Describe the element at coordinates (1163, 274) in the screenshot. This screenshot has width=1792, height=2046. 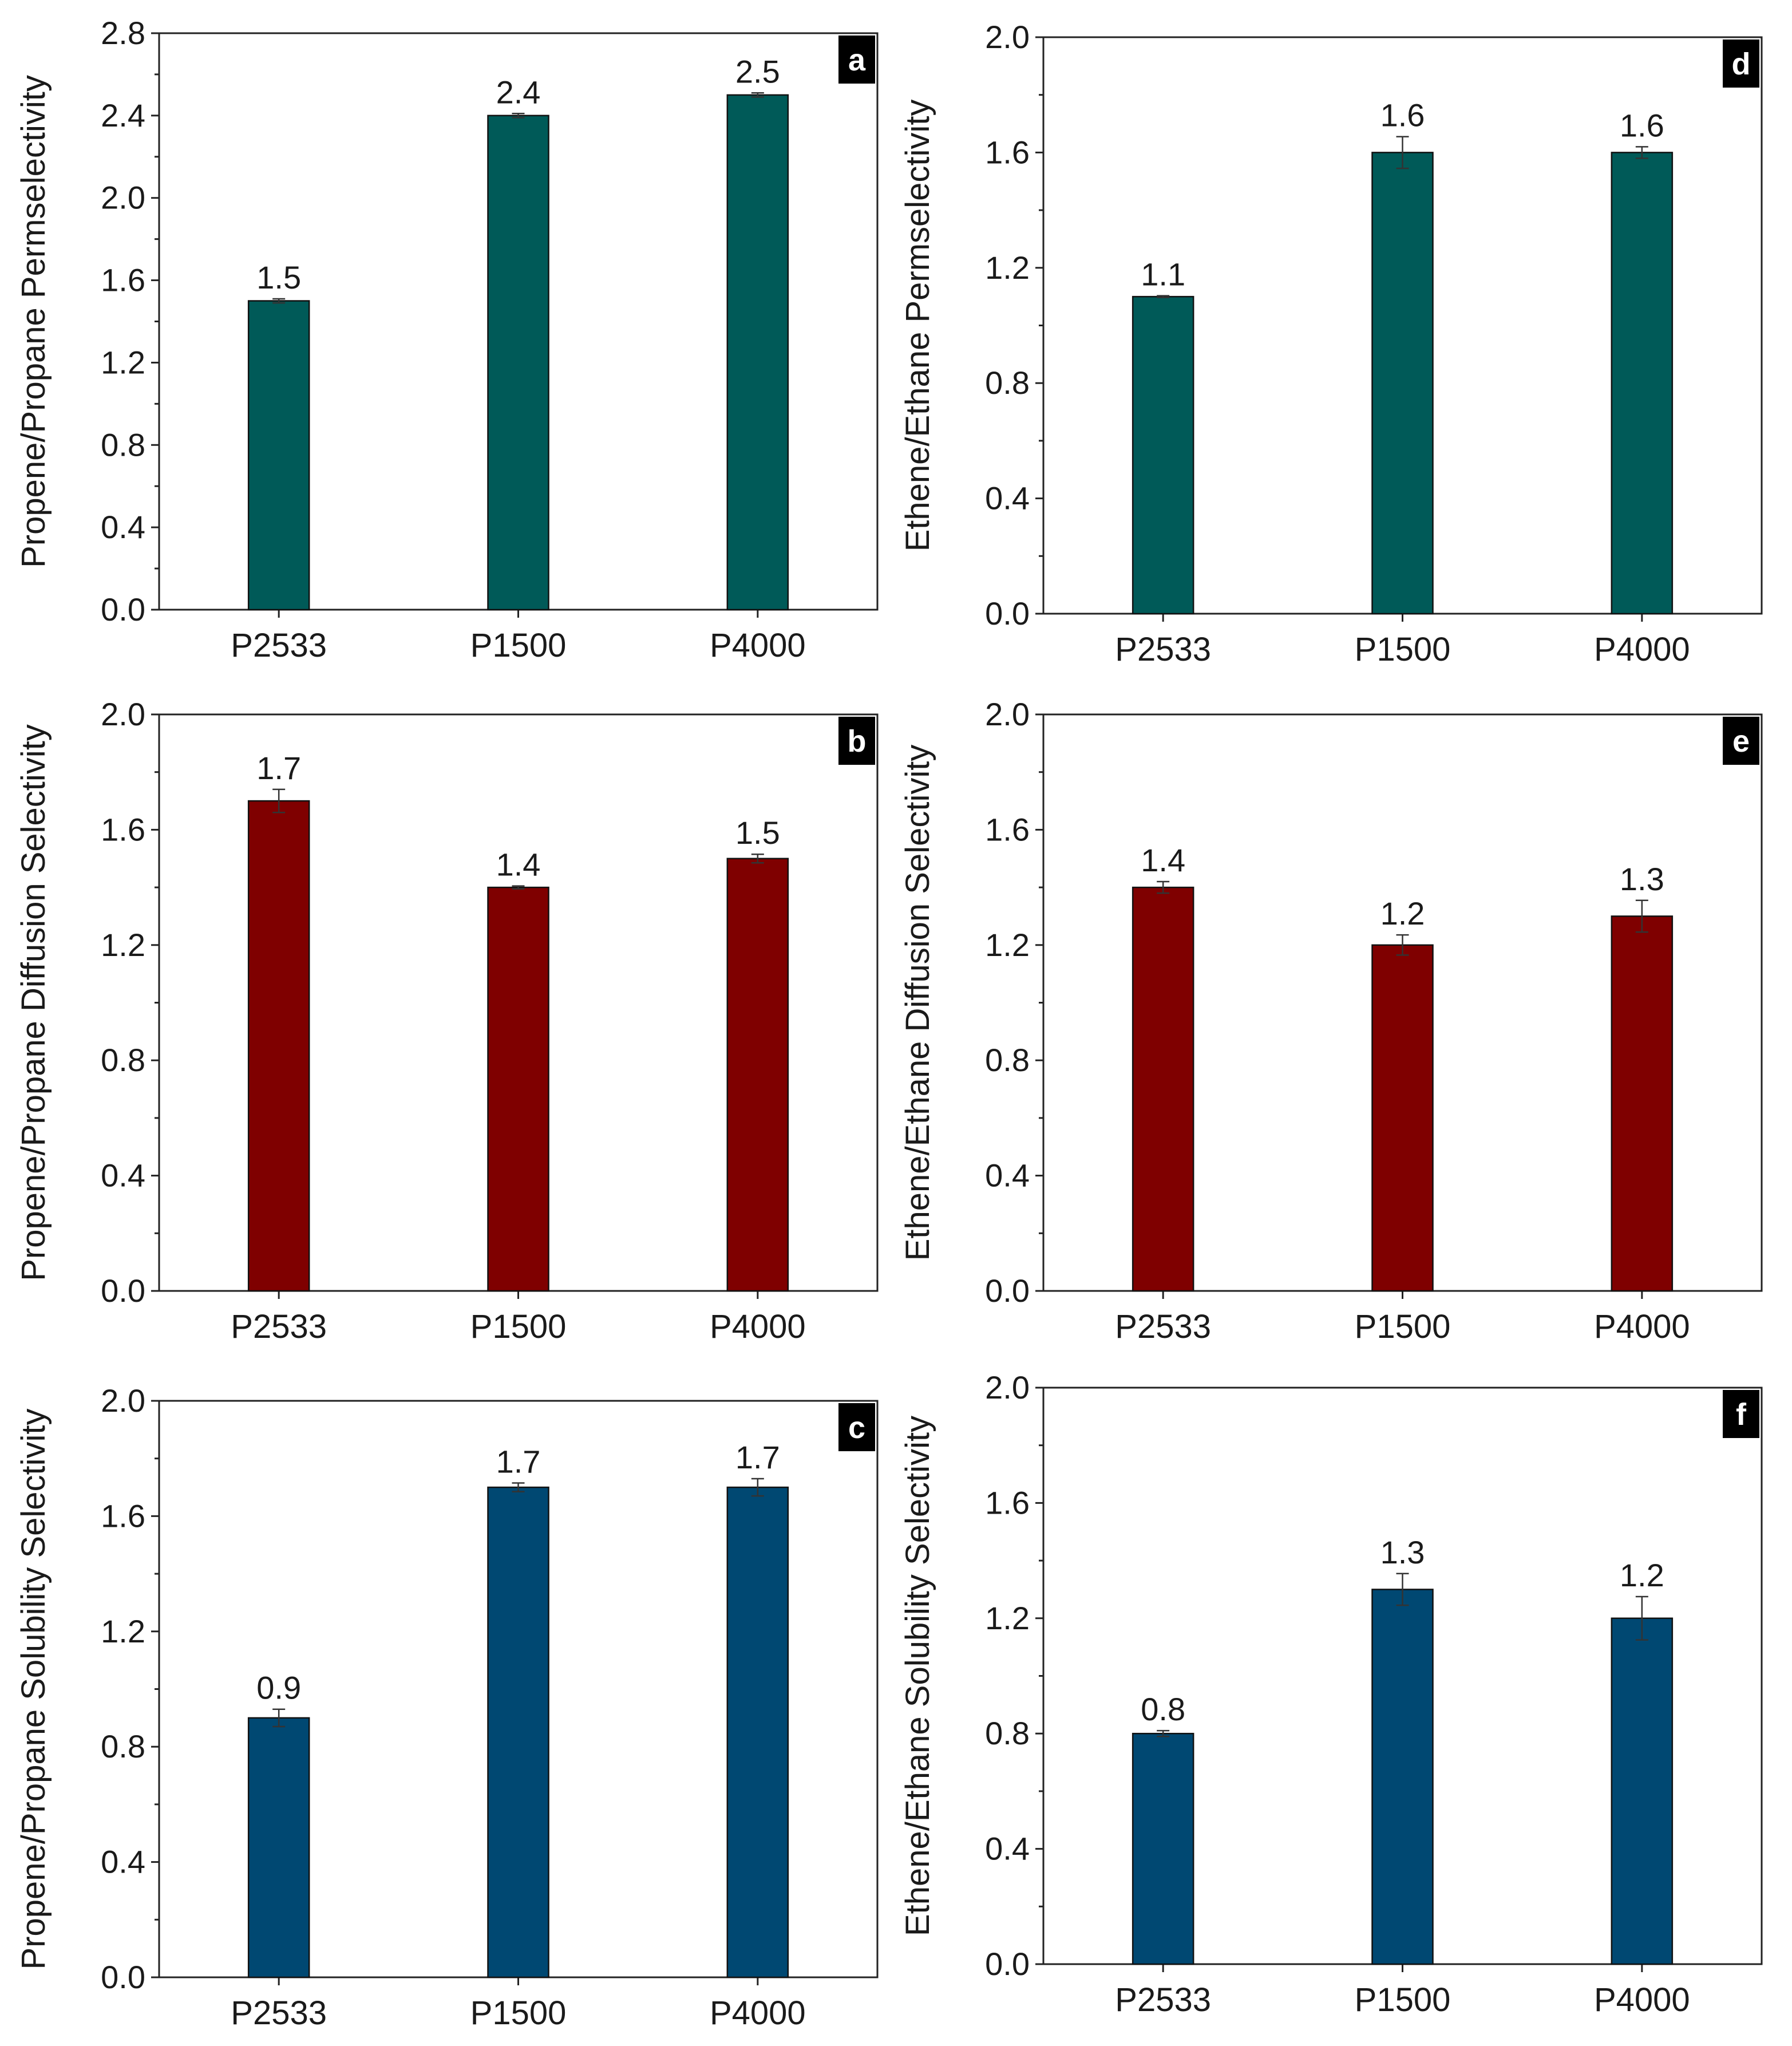
I see `value-label: 1.1` at that location.